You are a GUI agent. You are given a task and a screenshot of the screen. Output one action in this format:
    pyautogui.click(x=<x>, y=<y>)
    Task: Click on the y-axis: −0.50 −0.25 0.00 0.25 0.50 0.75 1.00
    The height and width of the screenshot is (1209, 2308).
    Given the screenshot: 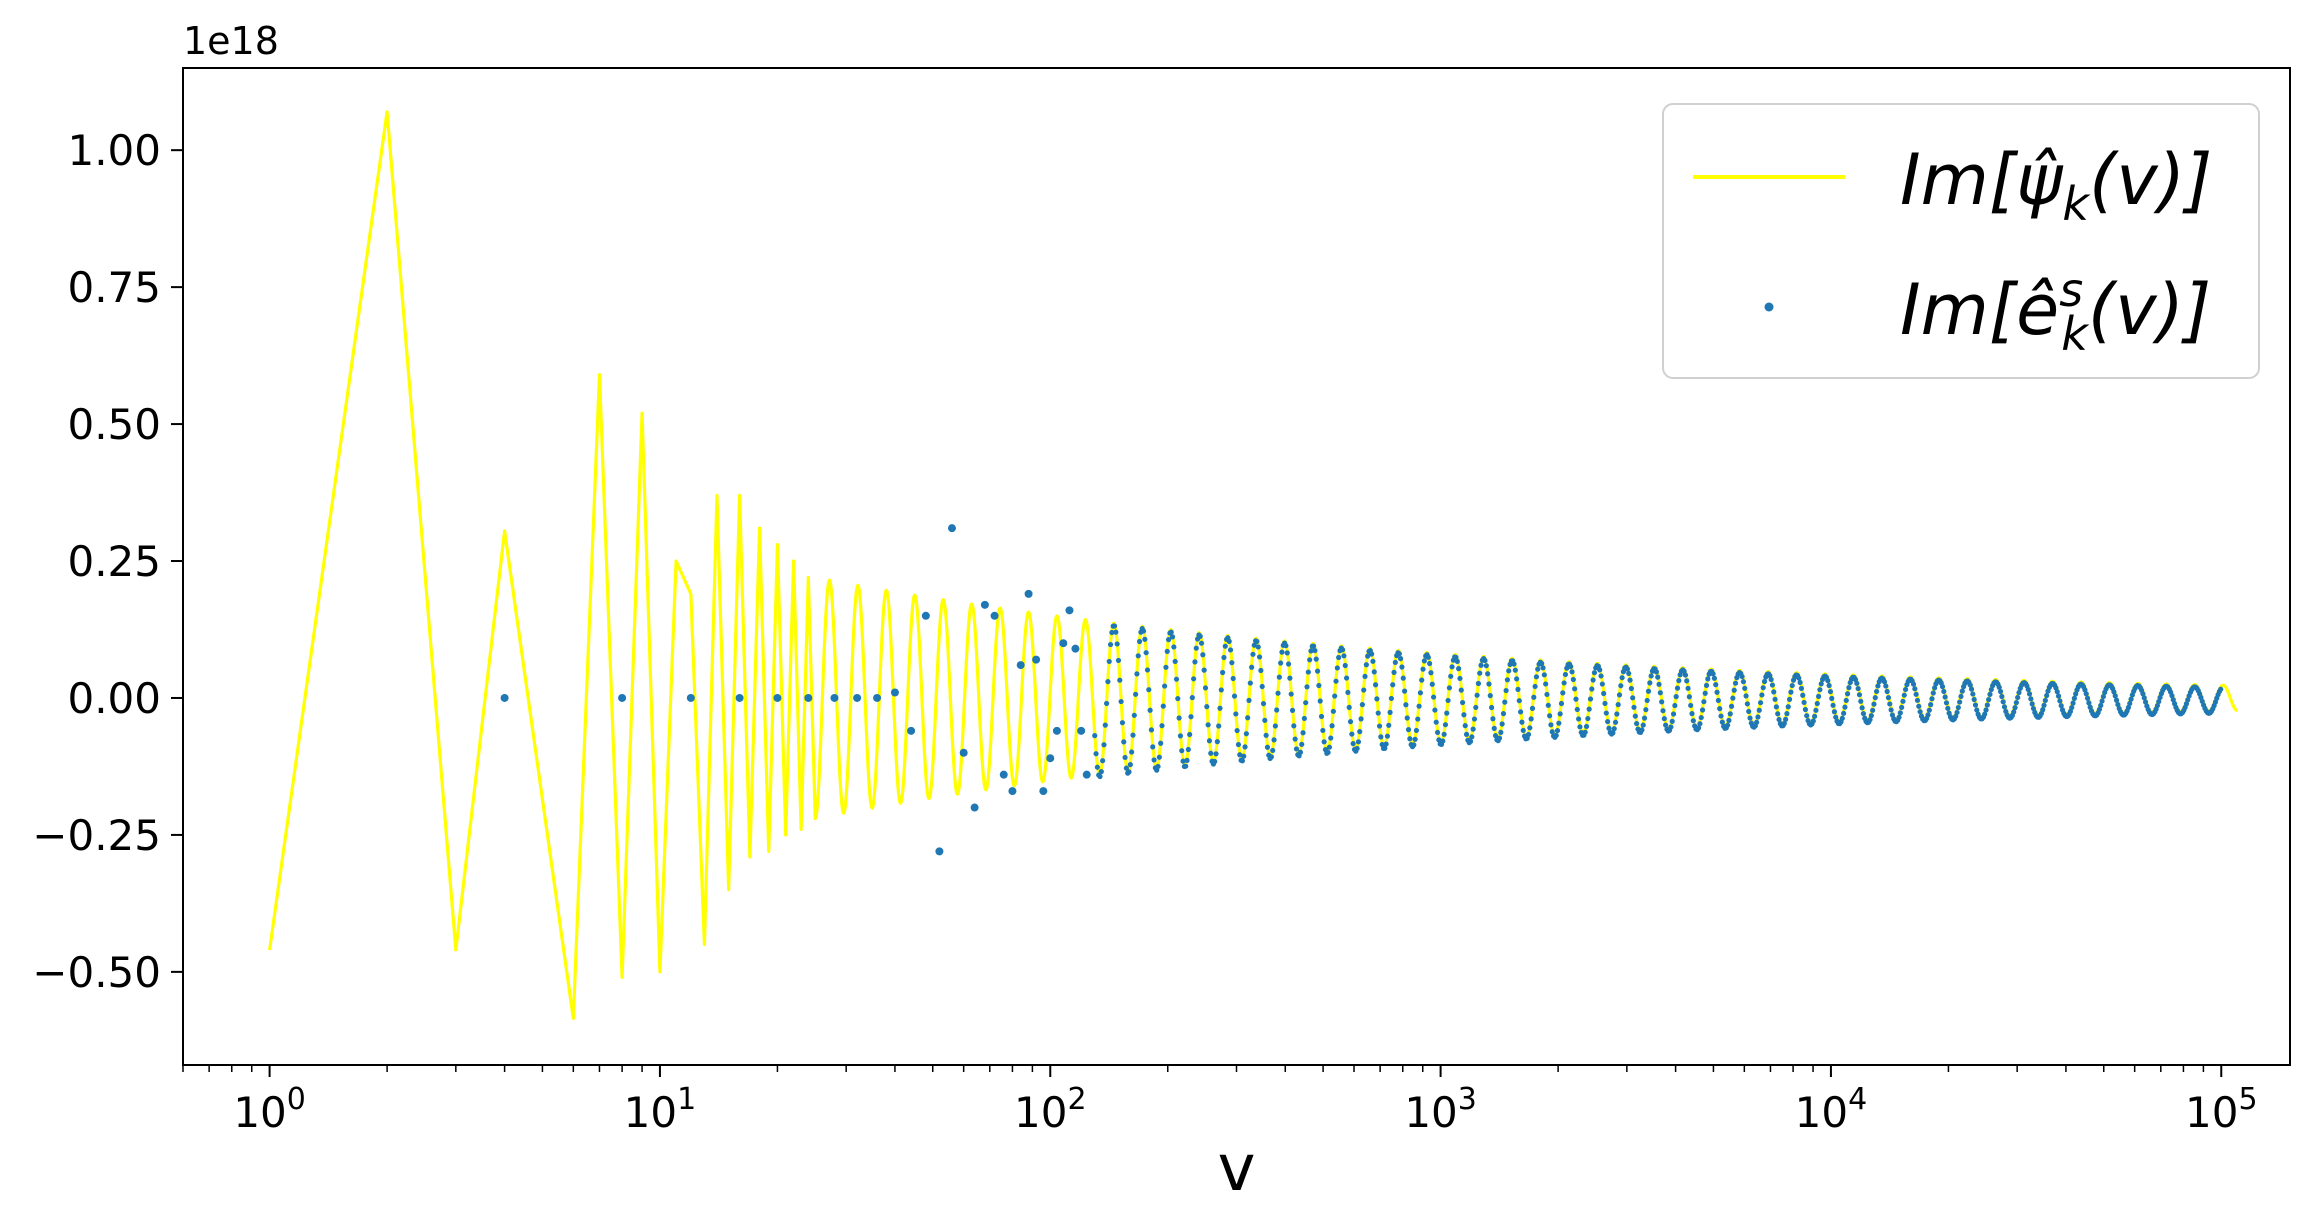 What is the action you would take?
    pyautogui.click(x=107, y=561)
    